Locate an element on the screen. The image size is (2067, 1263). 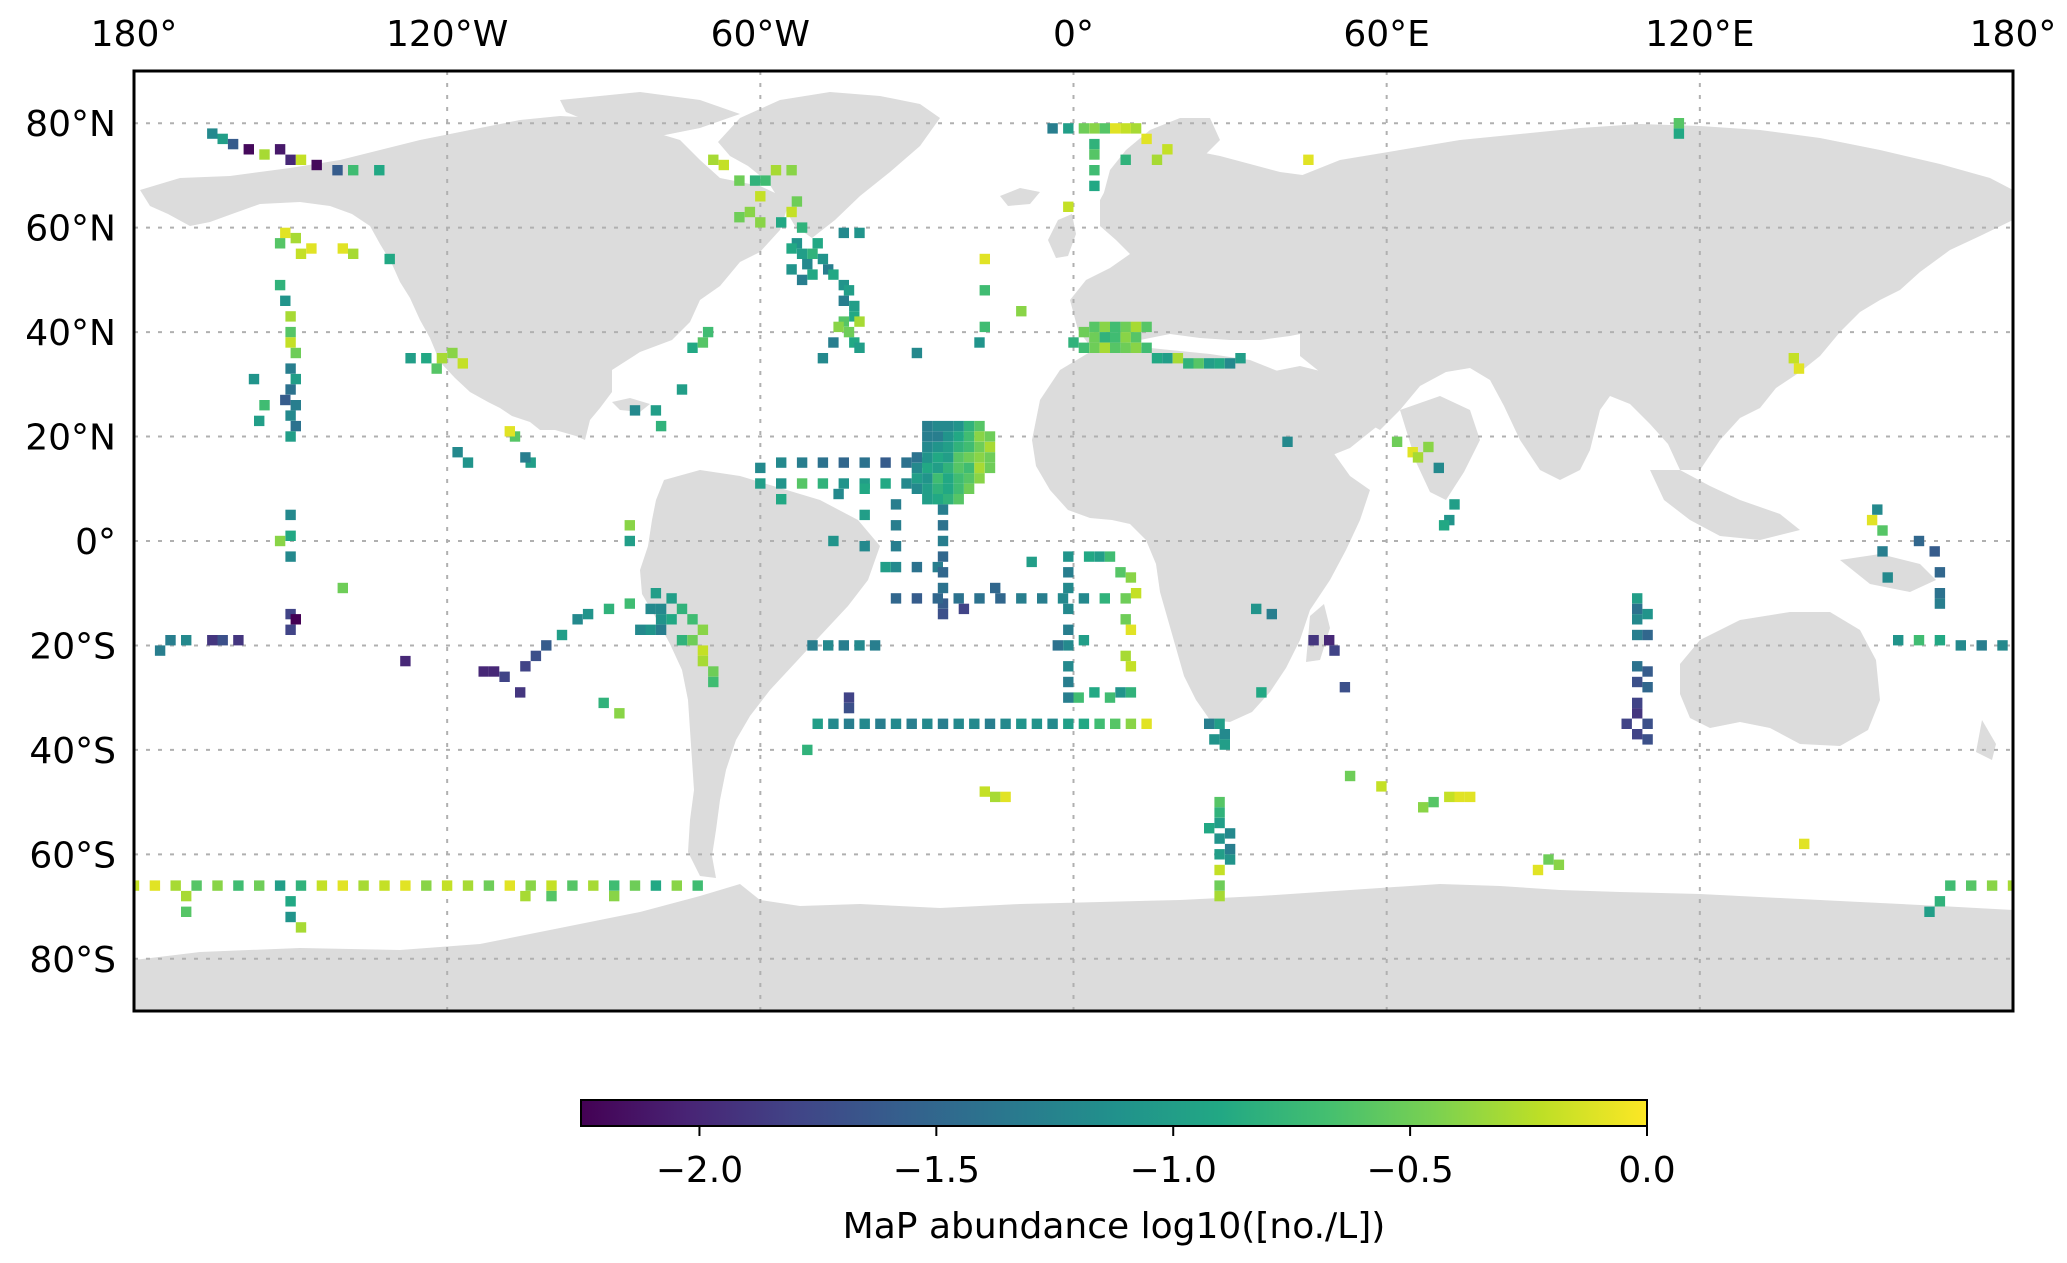
lon-tick-label: 120°E is located at coordinates (1699, 34).